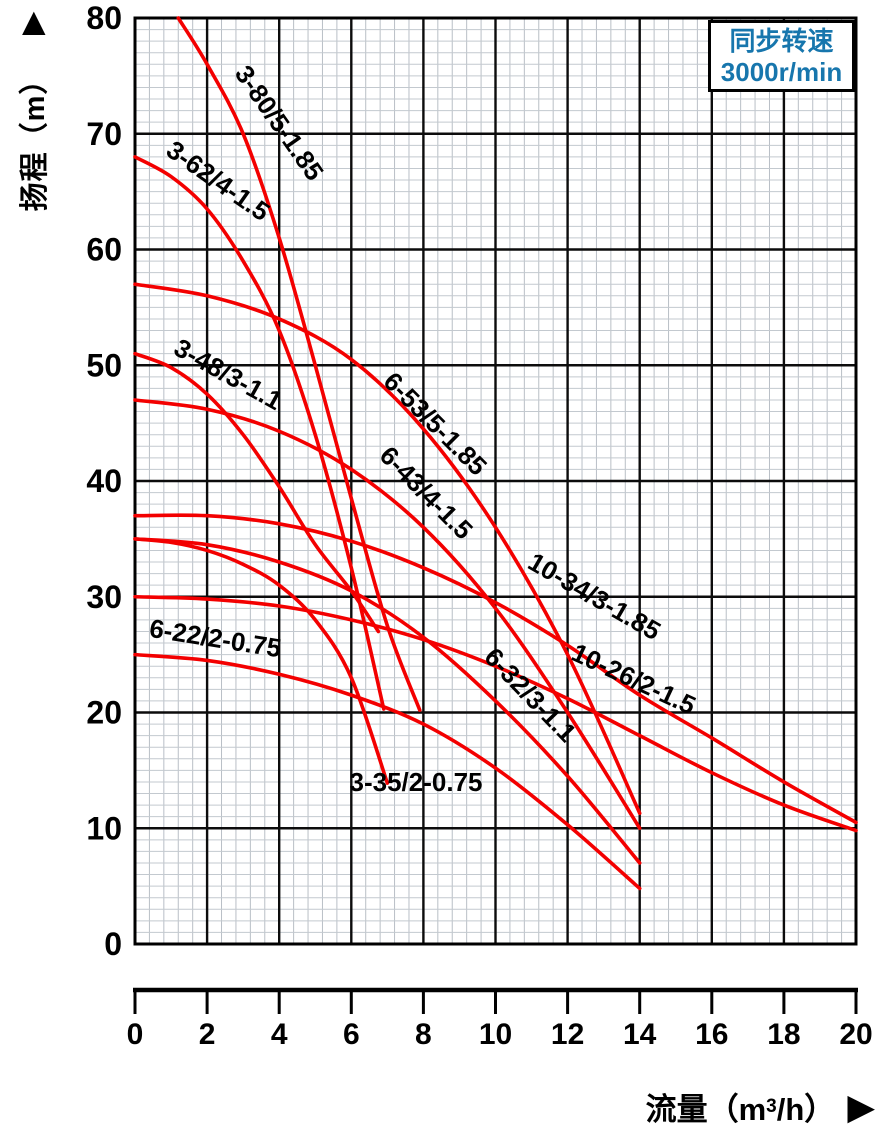 Image resolution: width=879 pixels, height=1135 pixels. Describe the element at coordinates (104, 828) in the screenshot. I see `y-tick-10: 10` at that location.